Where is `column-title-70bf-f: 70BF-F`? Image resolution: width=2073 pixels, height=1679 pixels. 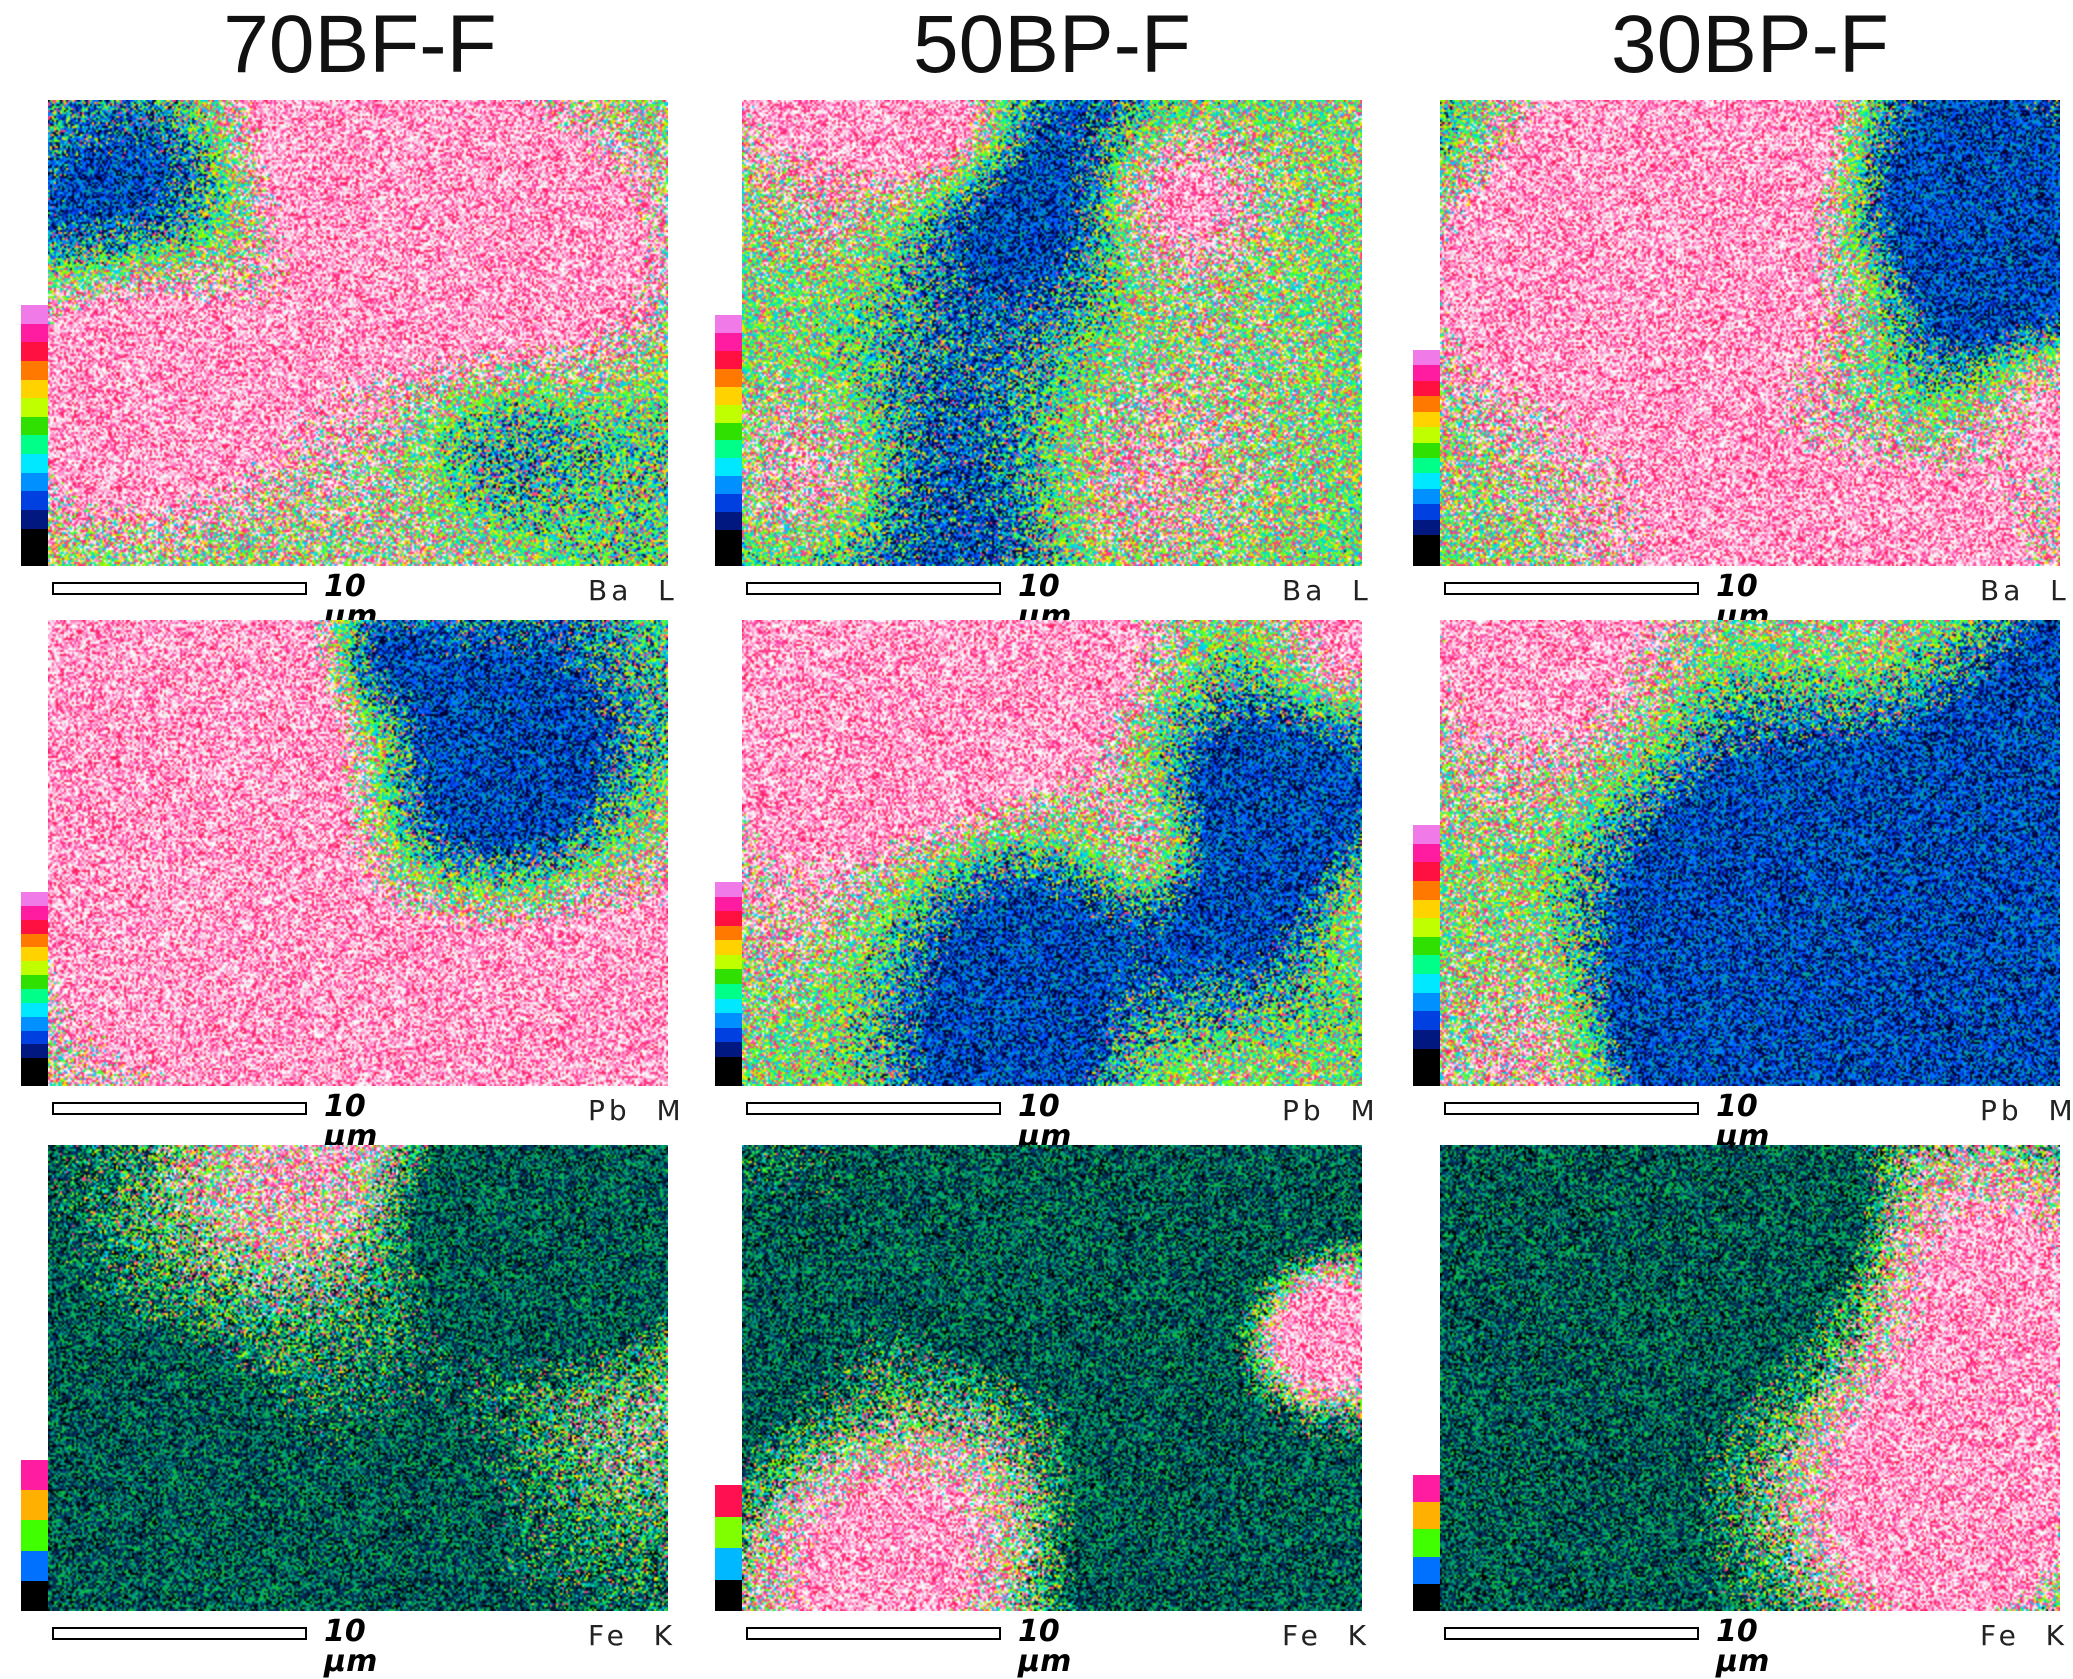 column-title-70bf-f: 70BF-F is located at coordinates (360, 45).